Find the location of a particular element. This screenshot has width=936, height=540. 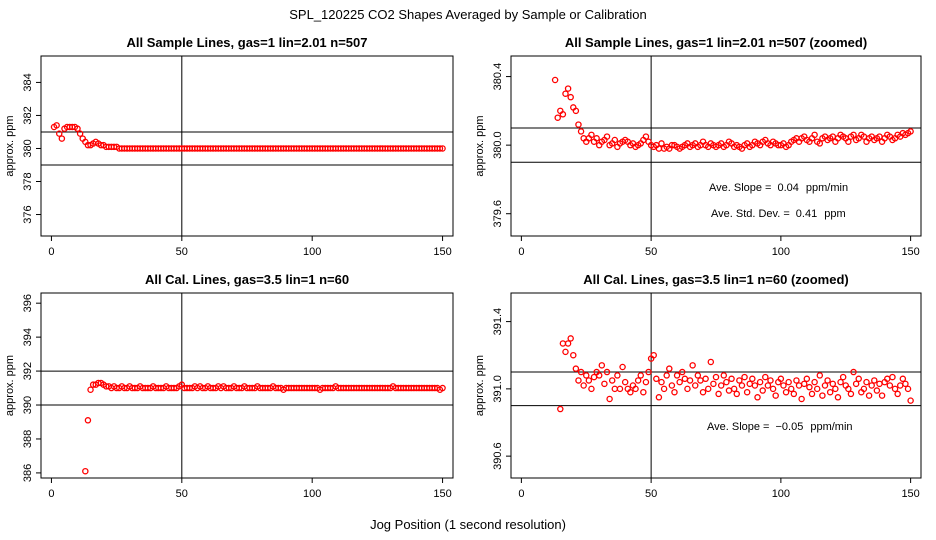

y-tick-label: 384 is located at coordinates (28, 82).